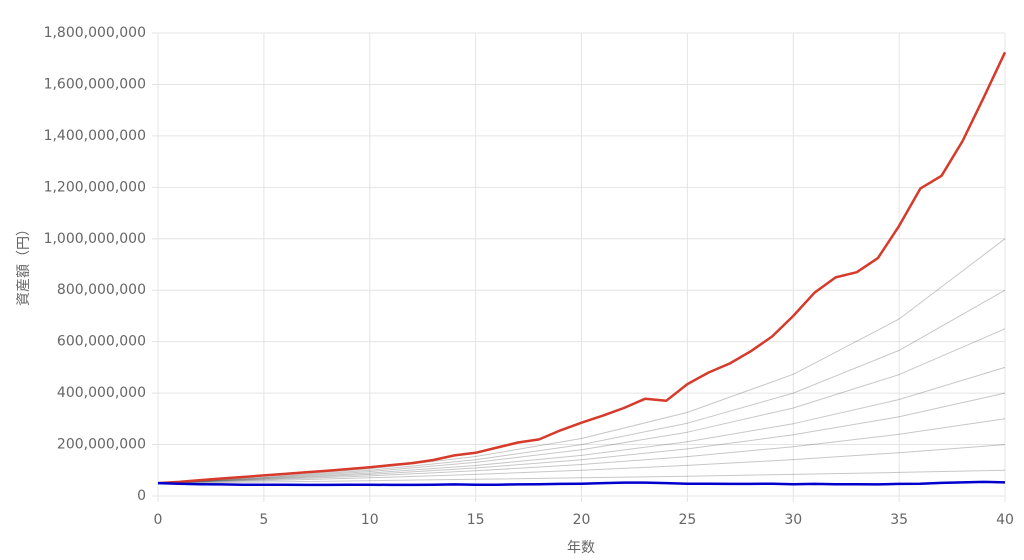 This screenshot has width=1024, height=560. Describe the element at coordinates (101, 342) in the screenshot. I see `y-tick-label: 600,000,000` at that location.